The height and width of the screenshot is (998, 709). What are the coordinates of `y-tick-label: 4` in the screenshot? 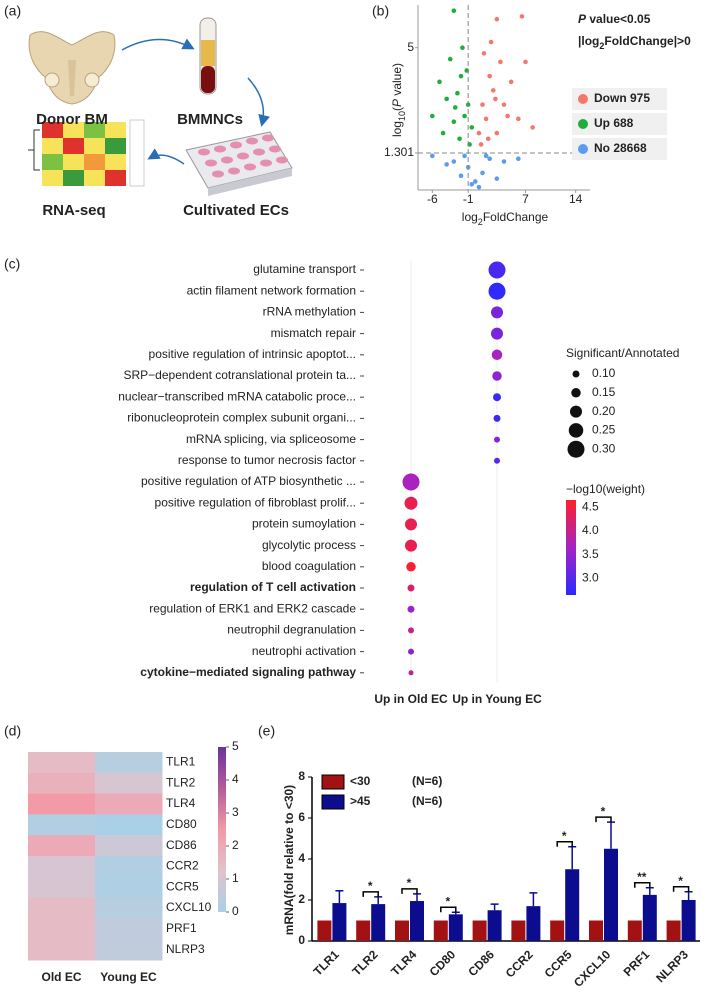 It's located at (301, 858).